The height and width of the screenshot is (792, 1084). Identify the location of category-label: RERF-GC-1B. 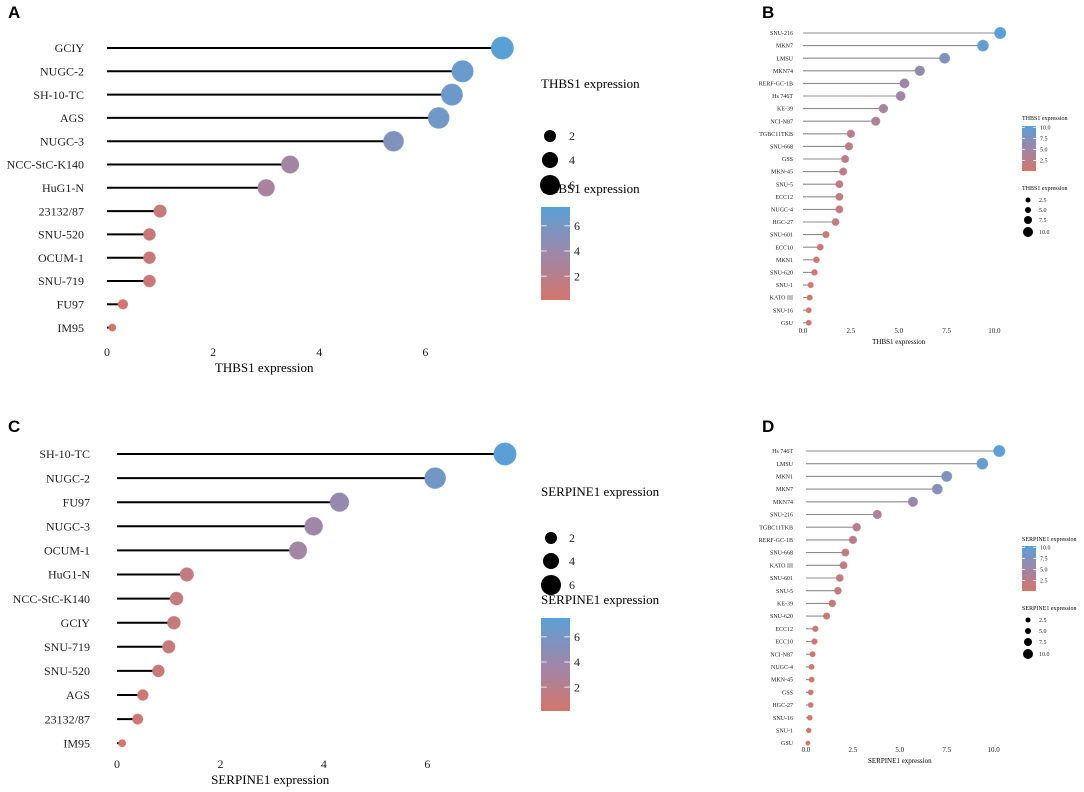
(776, 85).